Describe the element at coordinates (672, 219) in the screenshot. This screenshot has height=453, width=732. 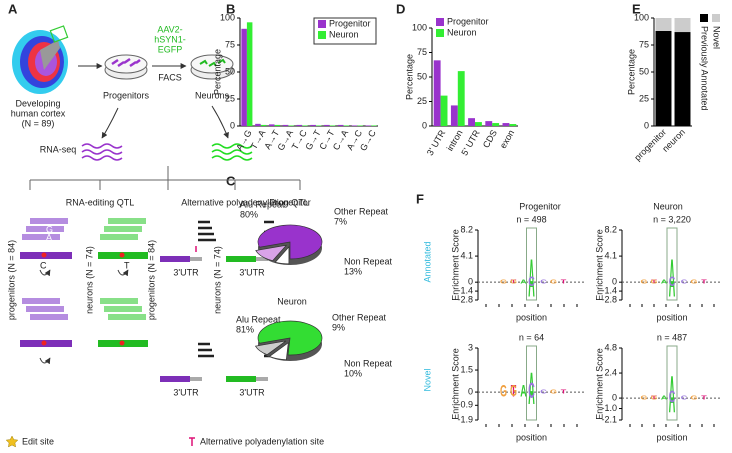
I see `plot-title: n = 3,220` at that location.